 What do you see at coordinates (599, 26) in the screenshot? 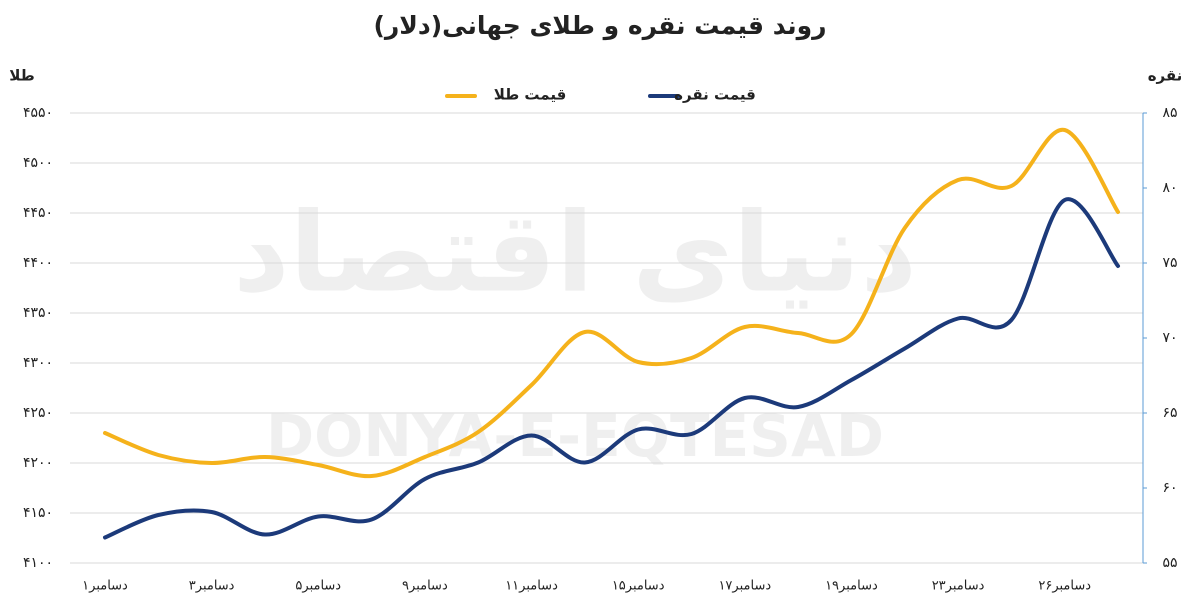
I see `chart-title: روند قیمت نقره و طلای جهانی(دلار)` at bounding box center [599, 26].